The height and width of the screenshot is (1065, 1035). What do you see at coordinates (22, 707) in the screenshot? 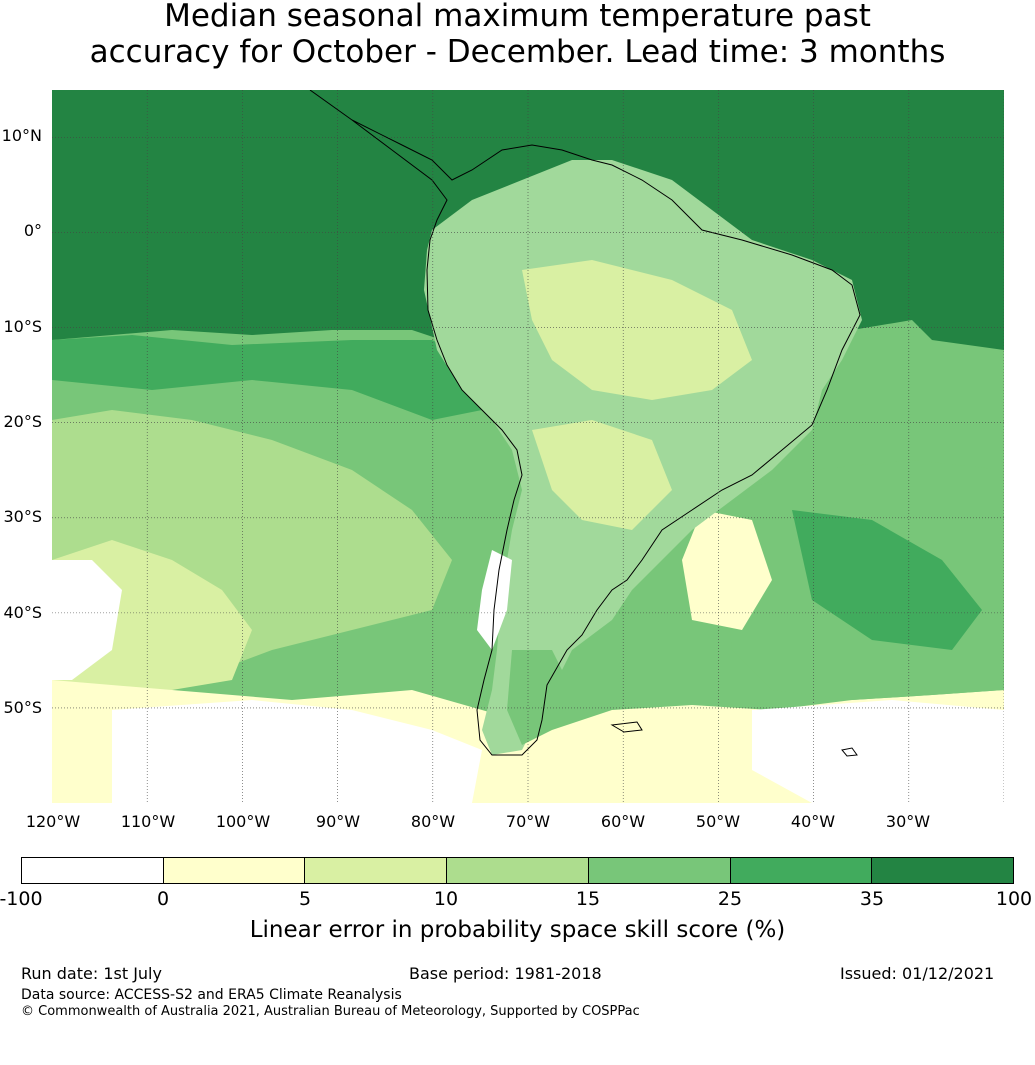
I see `lat-label-50s: 50°S` at bounding box center [22, 707].